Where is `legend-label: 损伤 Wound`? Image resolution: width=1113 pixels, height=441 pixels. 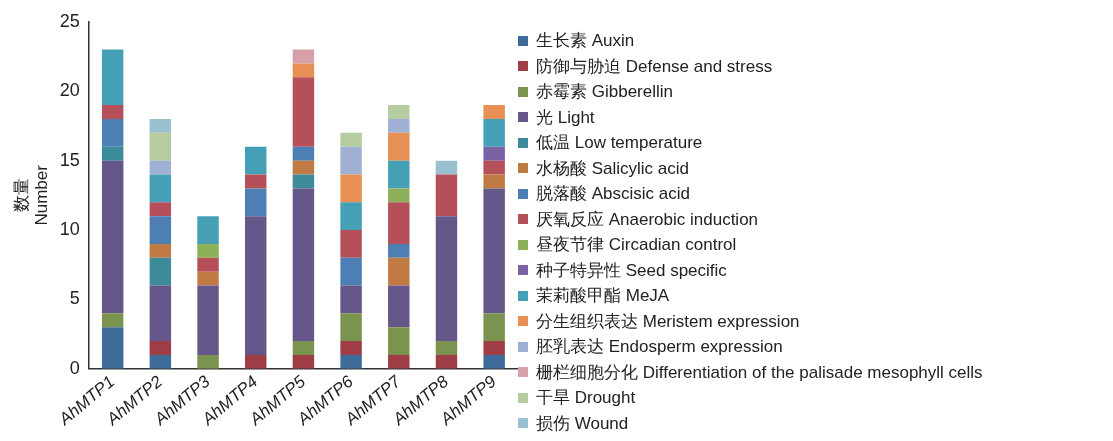 legend-label: 损伤 Wound is located at coordinates (582, 423).